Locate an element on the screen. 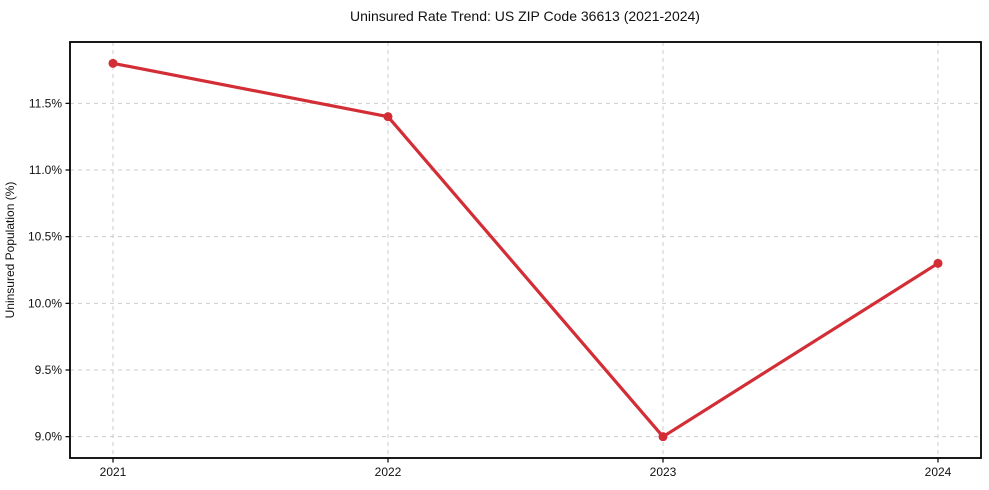 The height and width of the screenshot is (490, 989). y-tick-label: 11.0% is located at coordinates (45, 170).